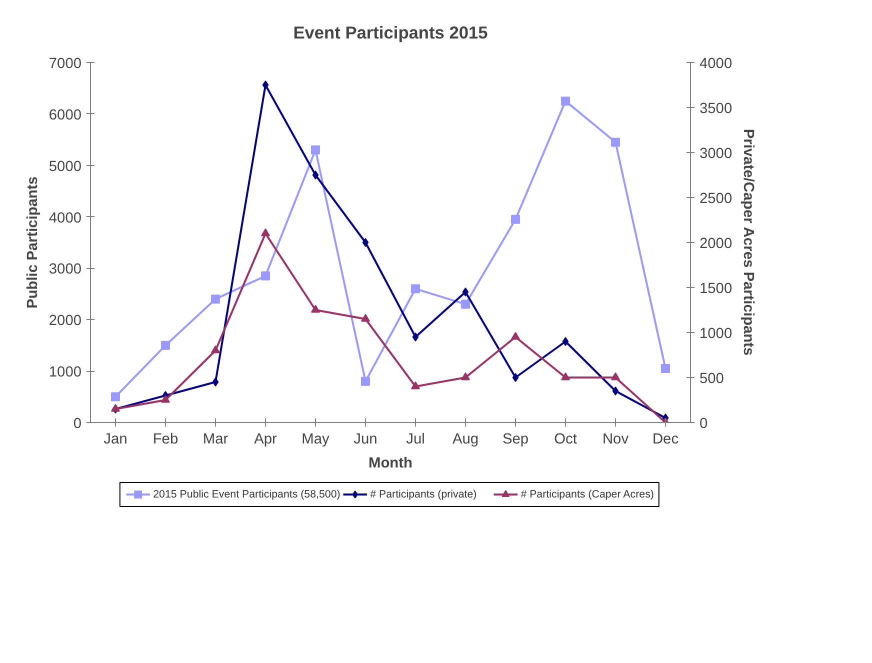  I want to click on y2-tick-label: 3000, so click(716, 154).